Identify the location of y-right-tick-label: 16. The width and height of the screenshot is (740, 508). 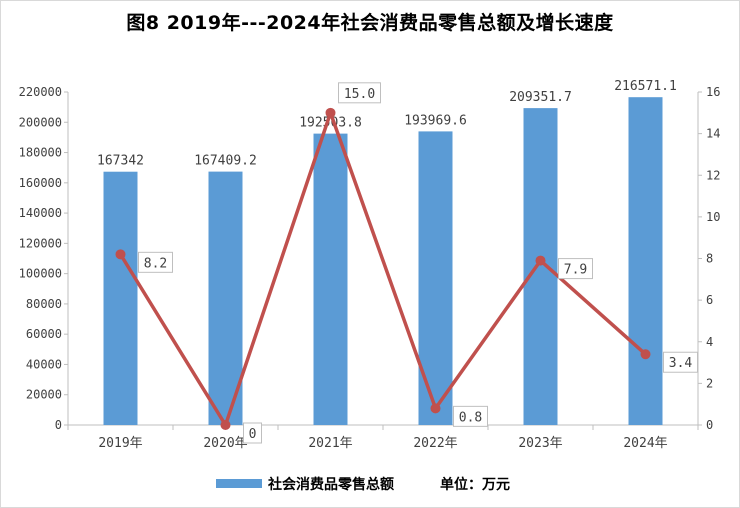
(713, 92).